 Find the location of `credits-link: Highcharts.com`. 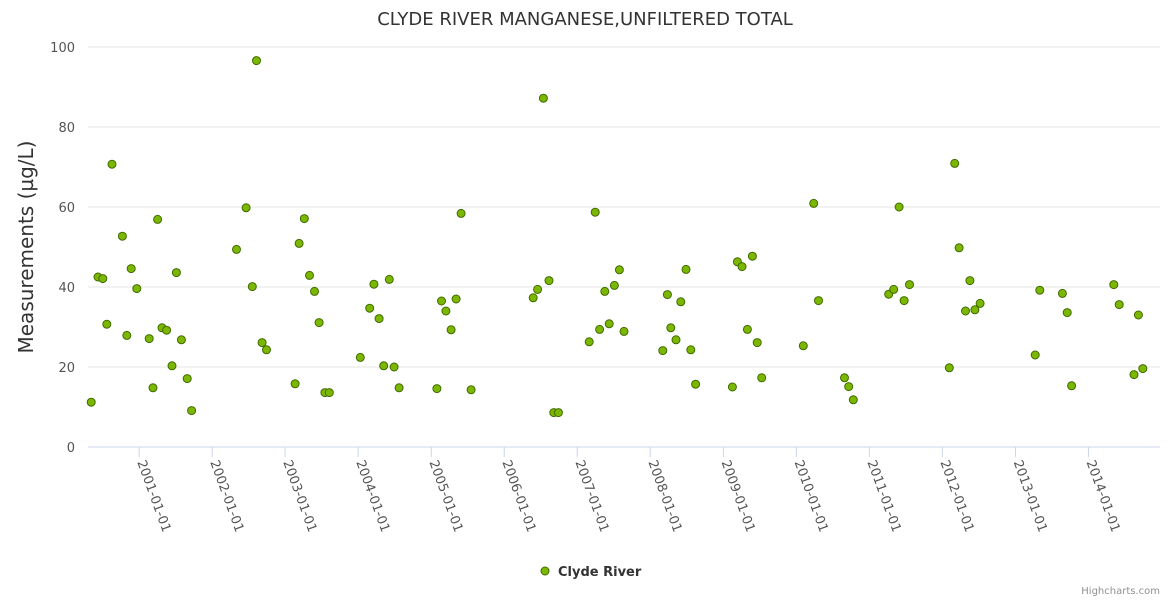

credits-link: Highcharts.com is located at coordinates (1120, 591).